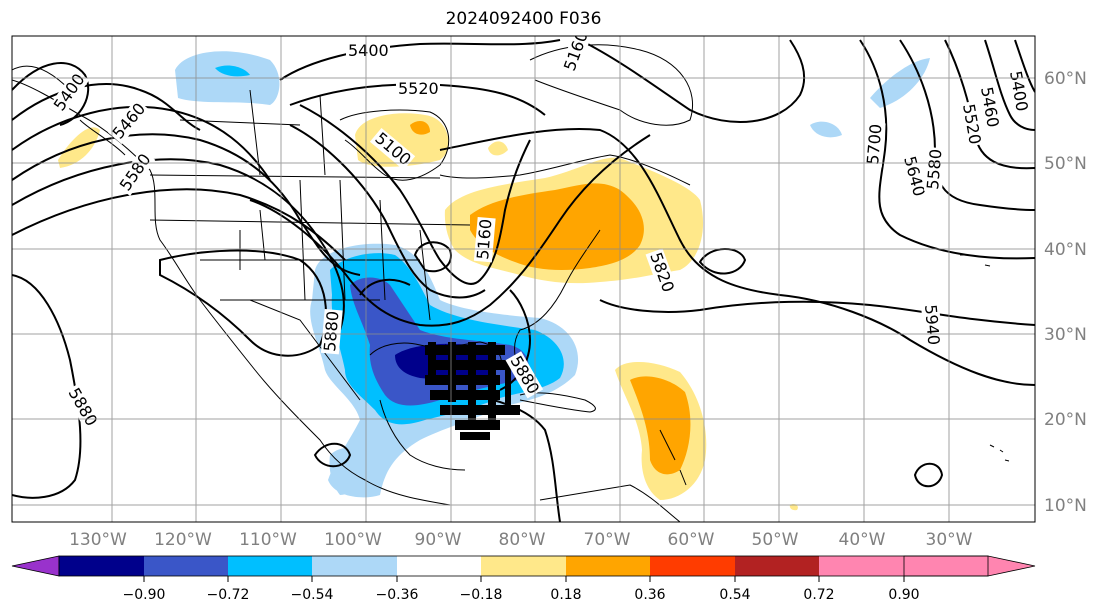 This screenshot has height=615, width=1105. Describe the element at coordinates (79, 147) in the screenshot. I see `shade-yellow-alaska` at that location.